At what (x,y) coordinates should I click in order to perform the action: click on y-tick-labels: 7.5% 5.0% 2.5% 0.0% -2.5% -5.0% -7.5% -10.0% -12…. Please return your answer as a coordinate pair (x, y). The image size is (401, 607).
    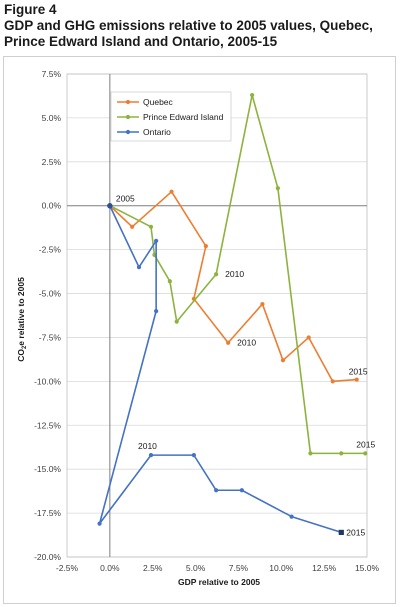
    Looking at the image, I should click on (47, 315).